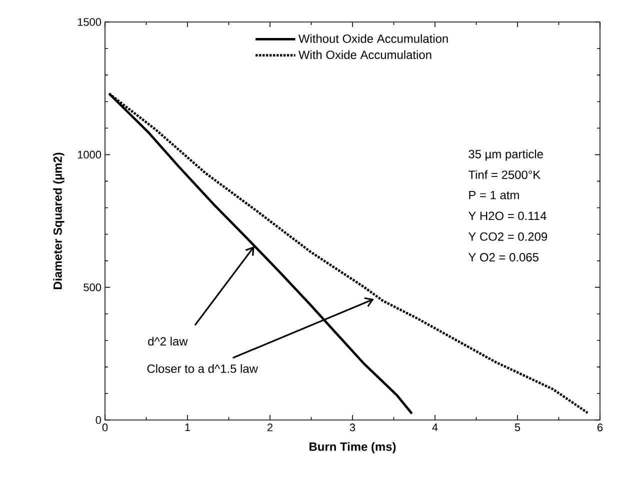 This screenshot has height=479, width=618. Describe the element at coordinates (202, 368) in the screenshot. I see `annotation: Closer to a d^1.5 law` at that location.